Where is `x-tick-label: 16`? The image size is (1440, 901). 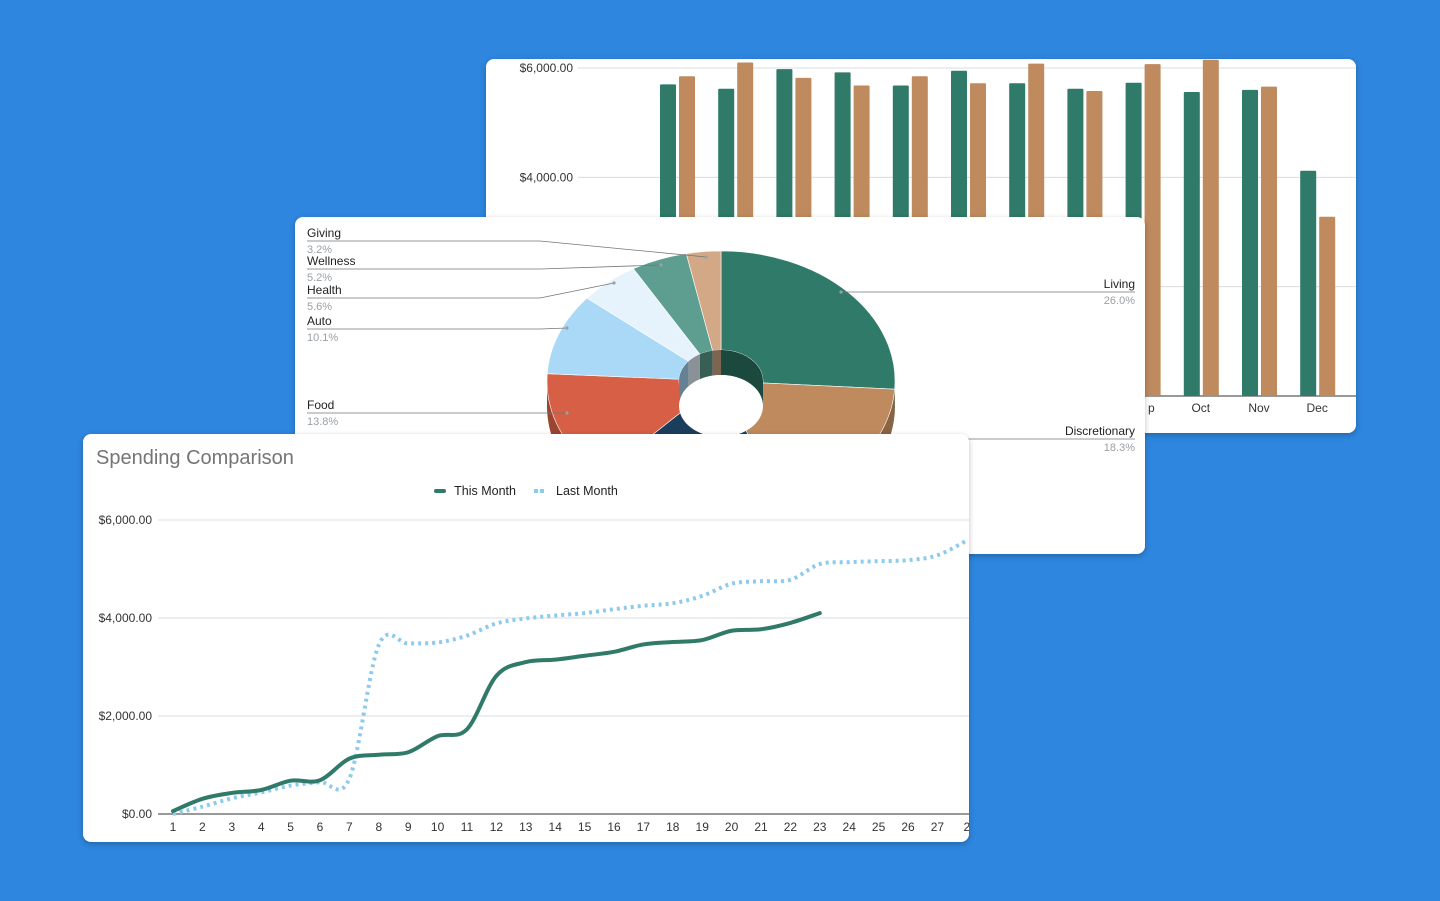 x-tick-label: 16 is located at coordinates (614, 827).